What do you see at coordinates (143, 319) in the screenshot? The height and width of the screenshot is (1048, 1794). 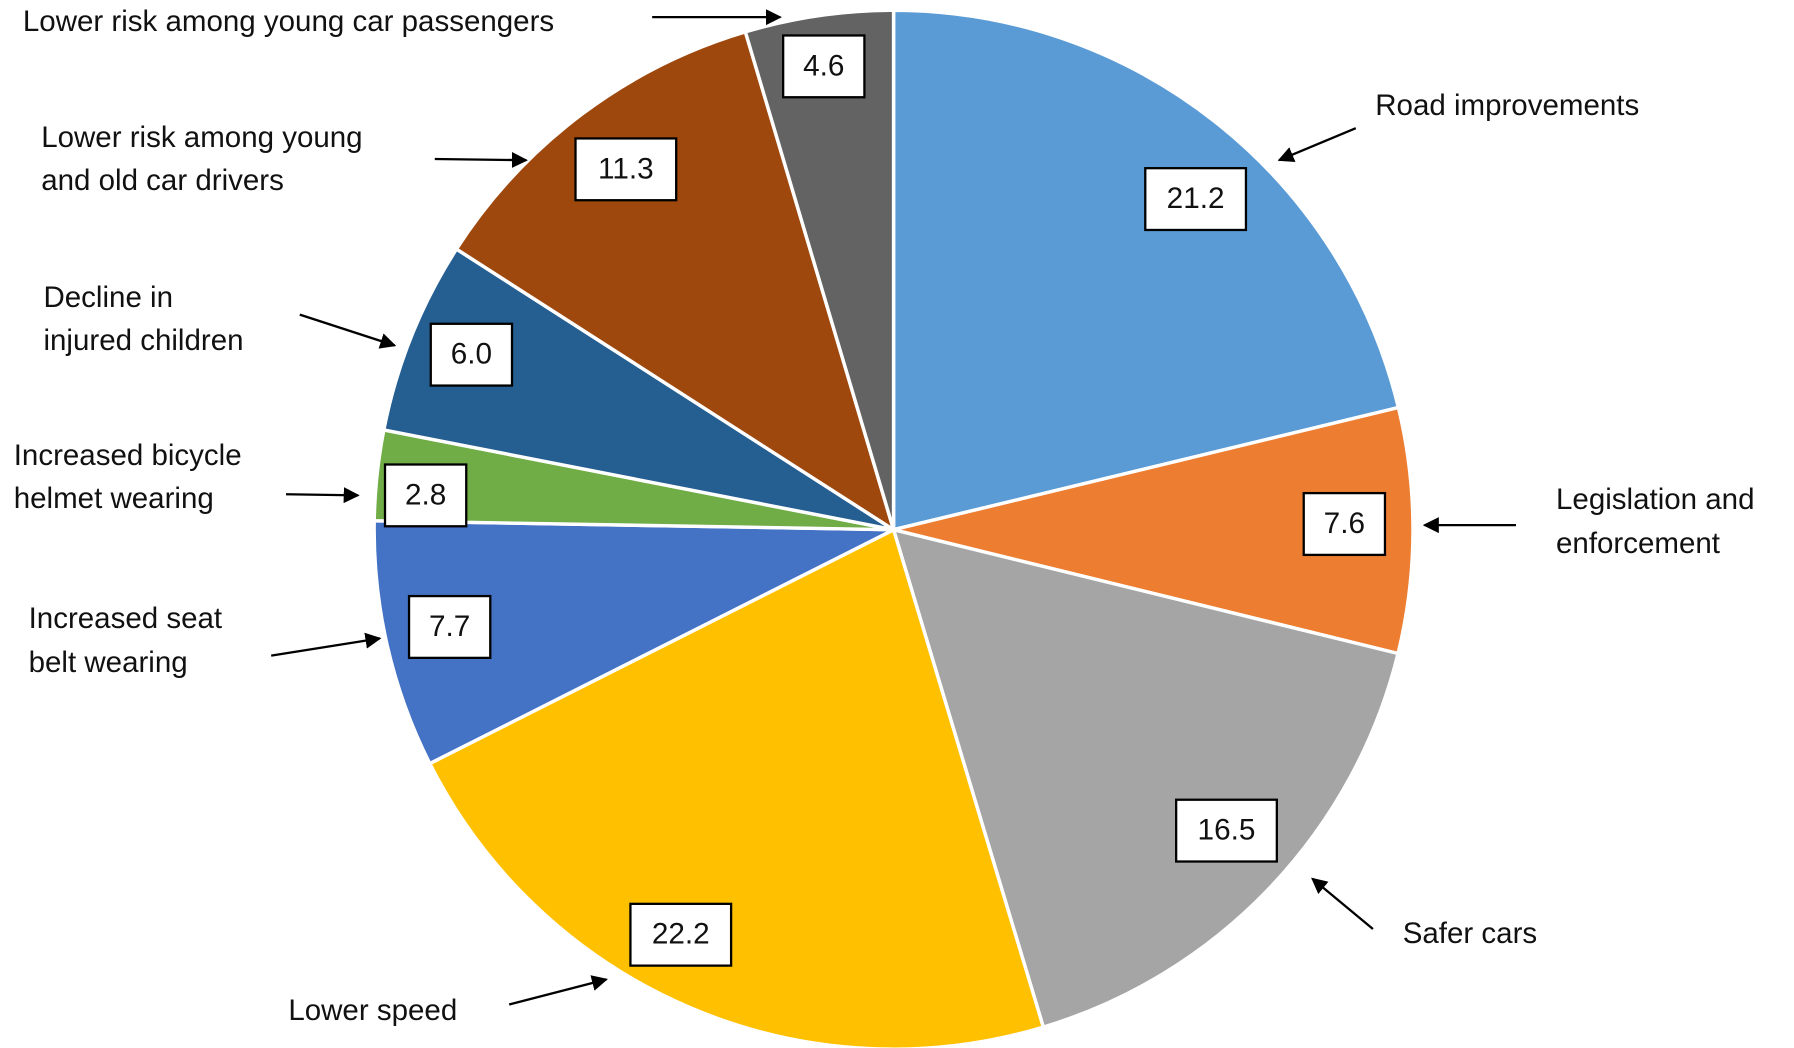 I see `category-label: Decline in injured children` at bounding box center [143, 319].